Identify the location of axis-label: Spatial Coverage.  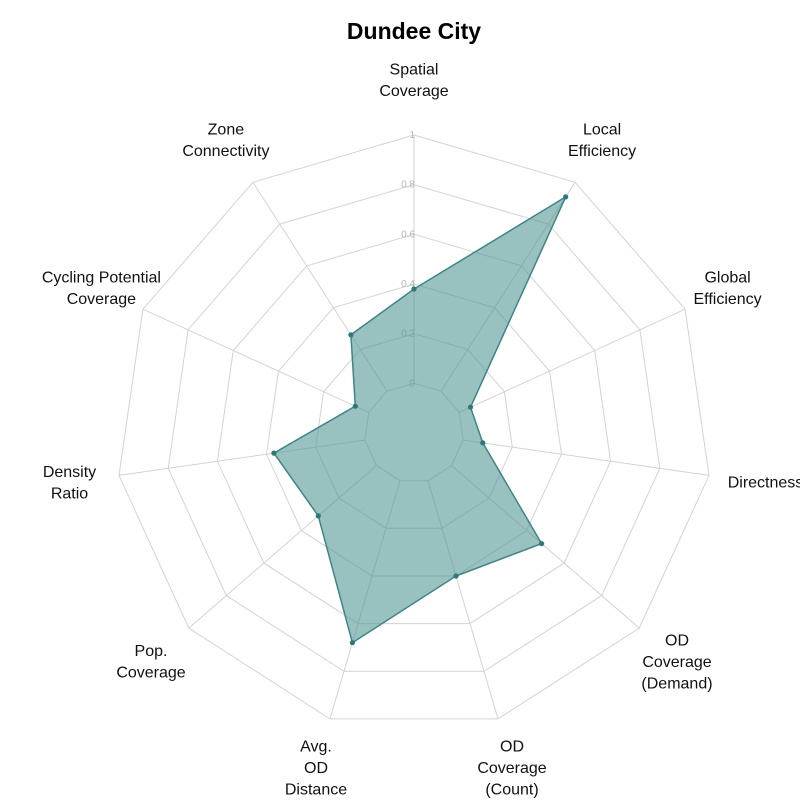
(413, 80).